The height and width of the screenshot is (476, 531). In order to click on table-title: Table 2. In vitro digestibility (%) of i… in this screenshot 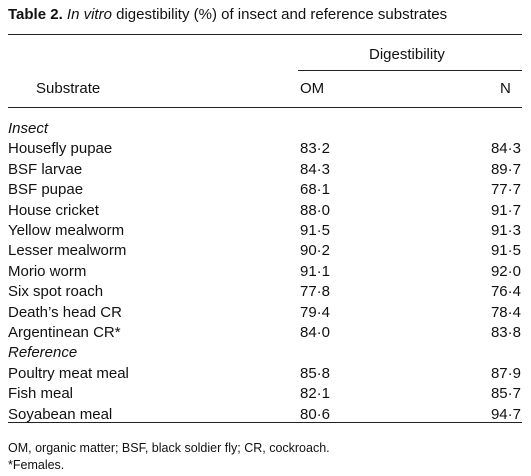, I will do `click(227, 14)`.